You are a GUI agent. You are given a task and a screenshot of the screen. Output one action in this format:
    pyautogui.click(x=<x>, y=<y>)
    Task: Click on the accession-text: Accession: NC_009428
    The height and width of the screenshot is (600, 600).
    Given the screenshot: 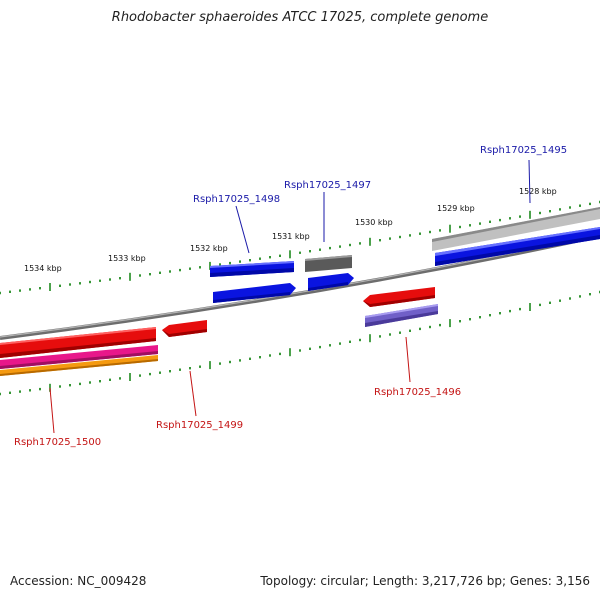 What is the action you would take?
    pyautogui.click(x=78, y=581)
    